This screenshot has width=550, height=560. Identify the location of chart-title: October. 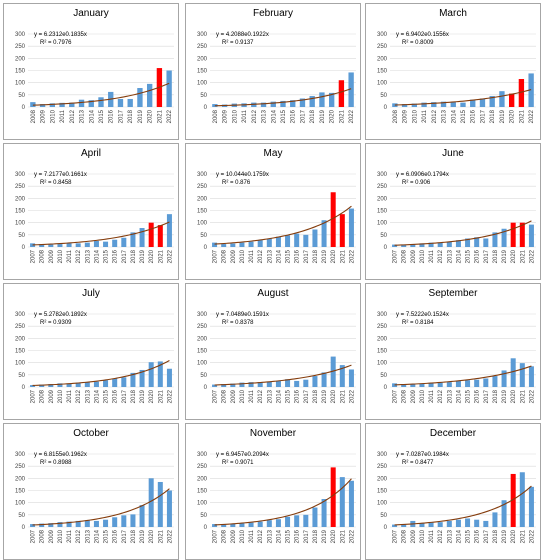
(91, 433).